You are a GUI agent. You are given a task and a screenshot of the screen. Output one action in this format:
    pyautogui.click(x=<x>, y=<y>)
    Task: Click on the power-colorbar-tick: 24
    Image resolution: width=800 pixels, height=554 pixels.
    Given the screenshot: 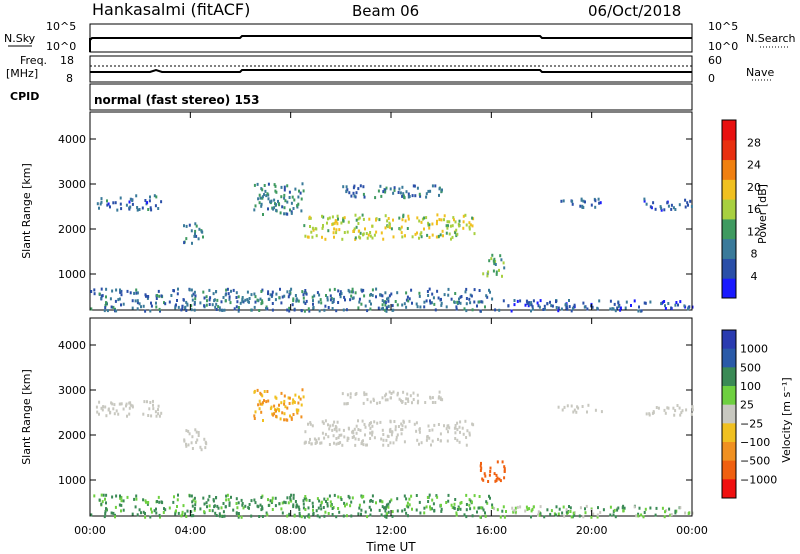 What is the action you would take?
    pyautogui.click(x=754, y=165)
    